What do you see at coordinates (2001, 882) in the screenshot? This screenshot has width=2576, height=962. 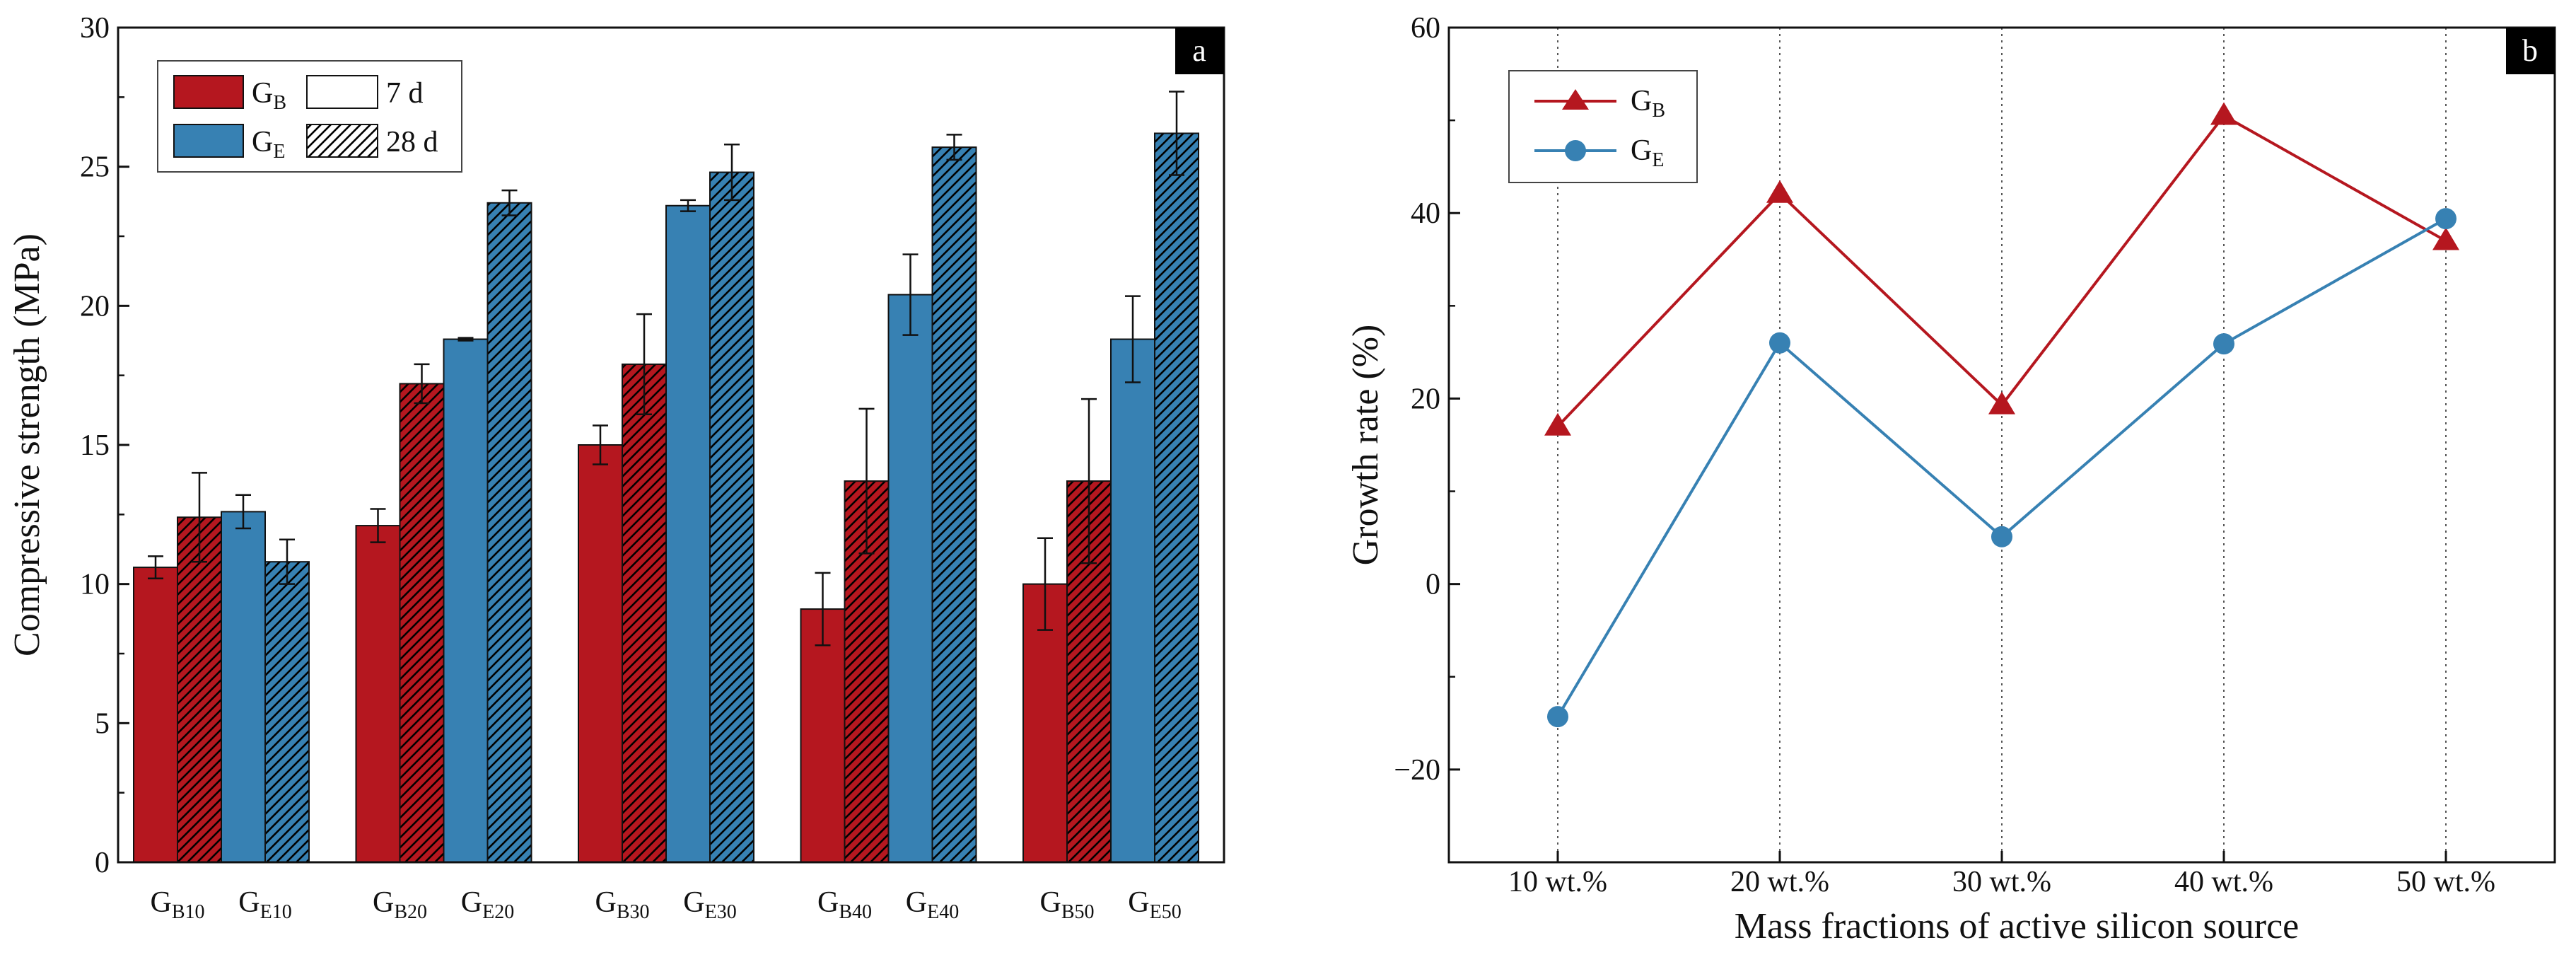 I see `panel-b-x-tick-label: 30 wt.%` at bounding box center [2001, 882].